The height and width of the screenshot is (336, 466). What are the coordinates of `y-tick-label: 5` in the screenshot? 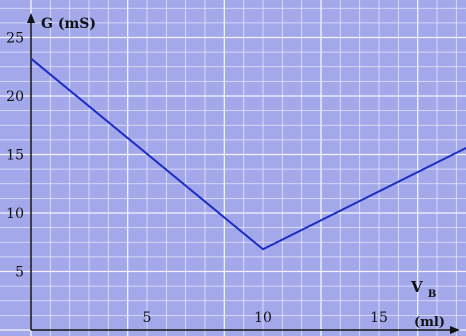 It's located at (19, 273).